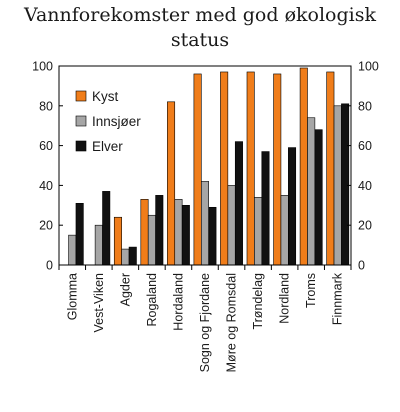 Image resolution: width=400 pixels, height=412 pixels. I want to click on right-y-tick-label: 60, so click(365, 146).